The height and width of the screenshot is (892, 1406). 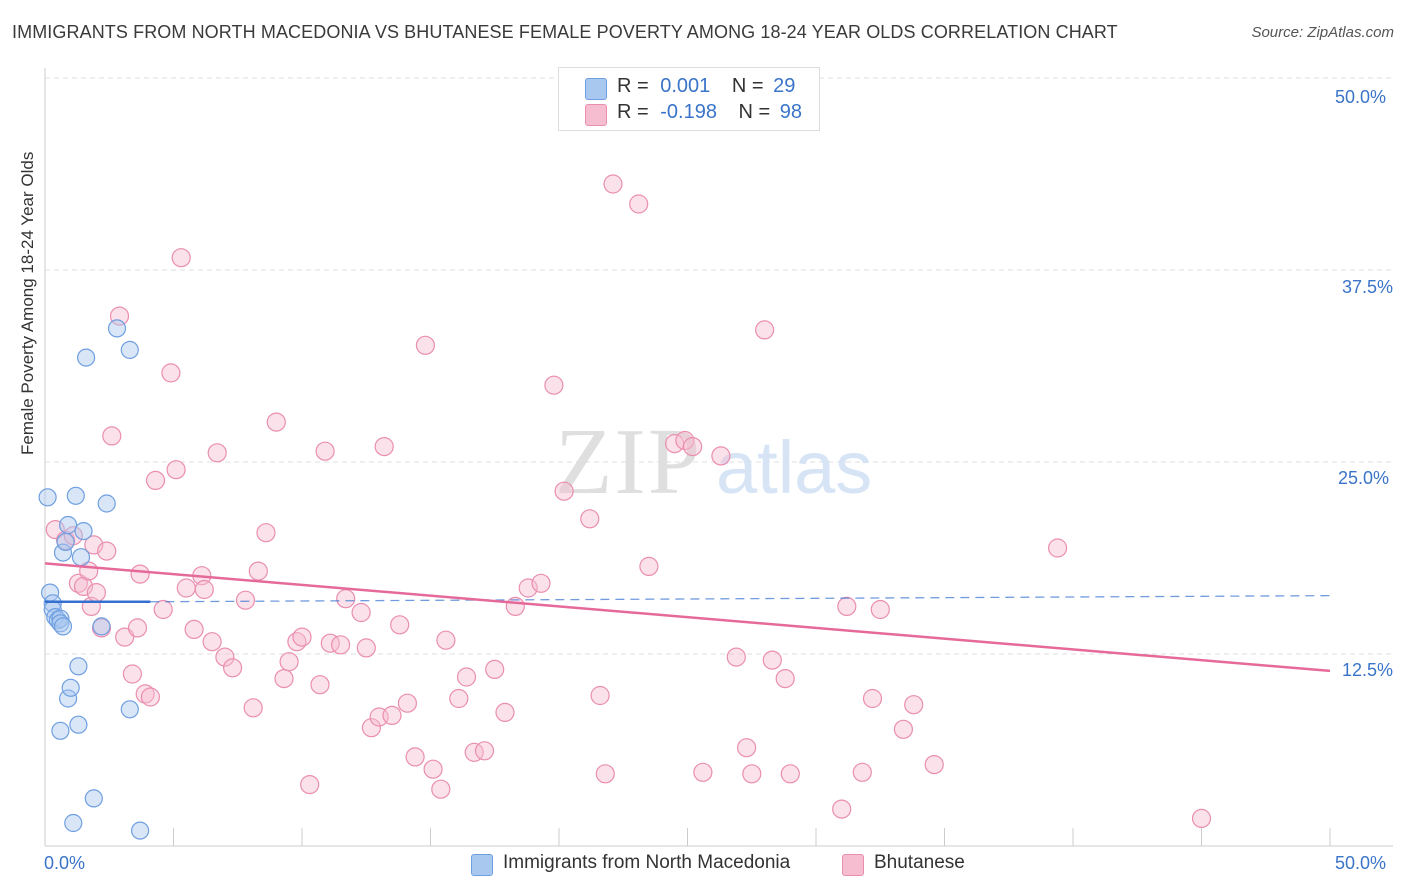 What do you see at coordinates (628, 462) in the screenshot?
I see `watermark-zip: ZIP` at bounding box center [628, 462].